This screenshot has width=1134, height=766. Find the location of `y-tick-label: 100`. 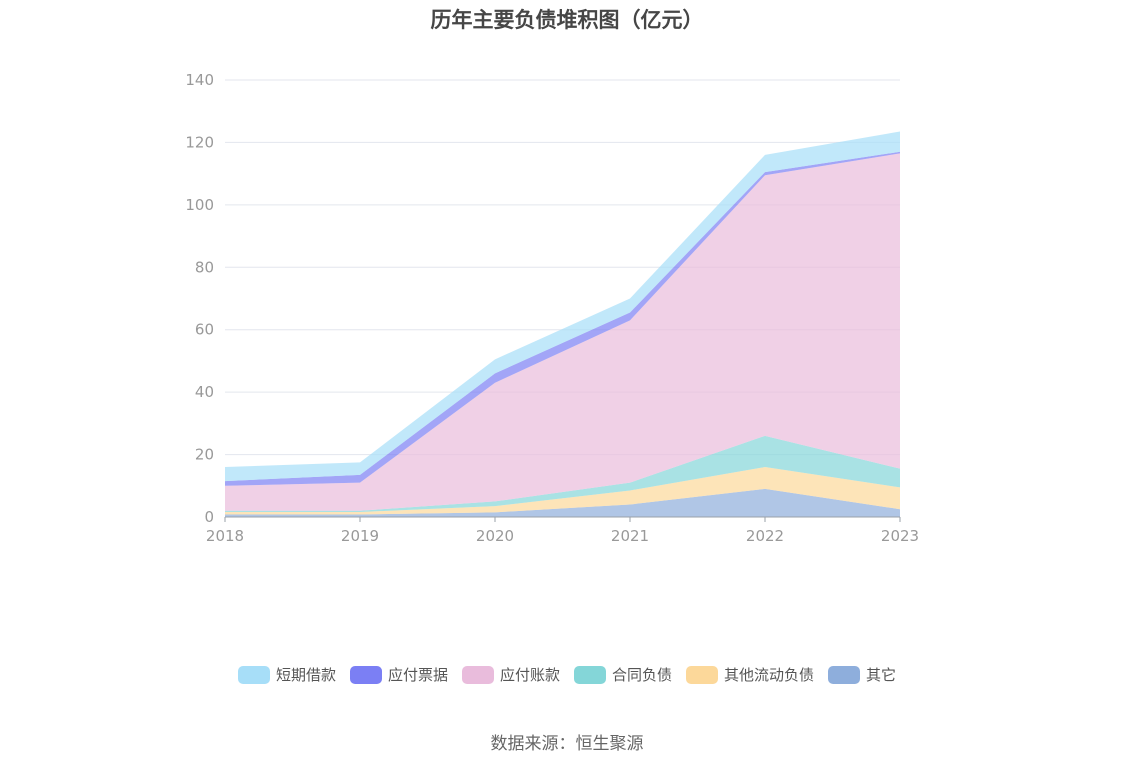

y-tick-label: 100 is located at coordinates (199, 205).